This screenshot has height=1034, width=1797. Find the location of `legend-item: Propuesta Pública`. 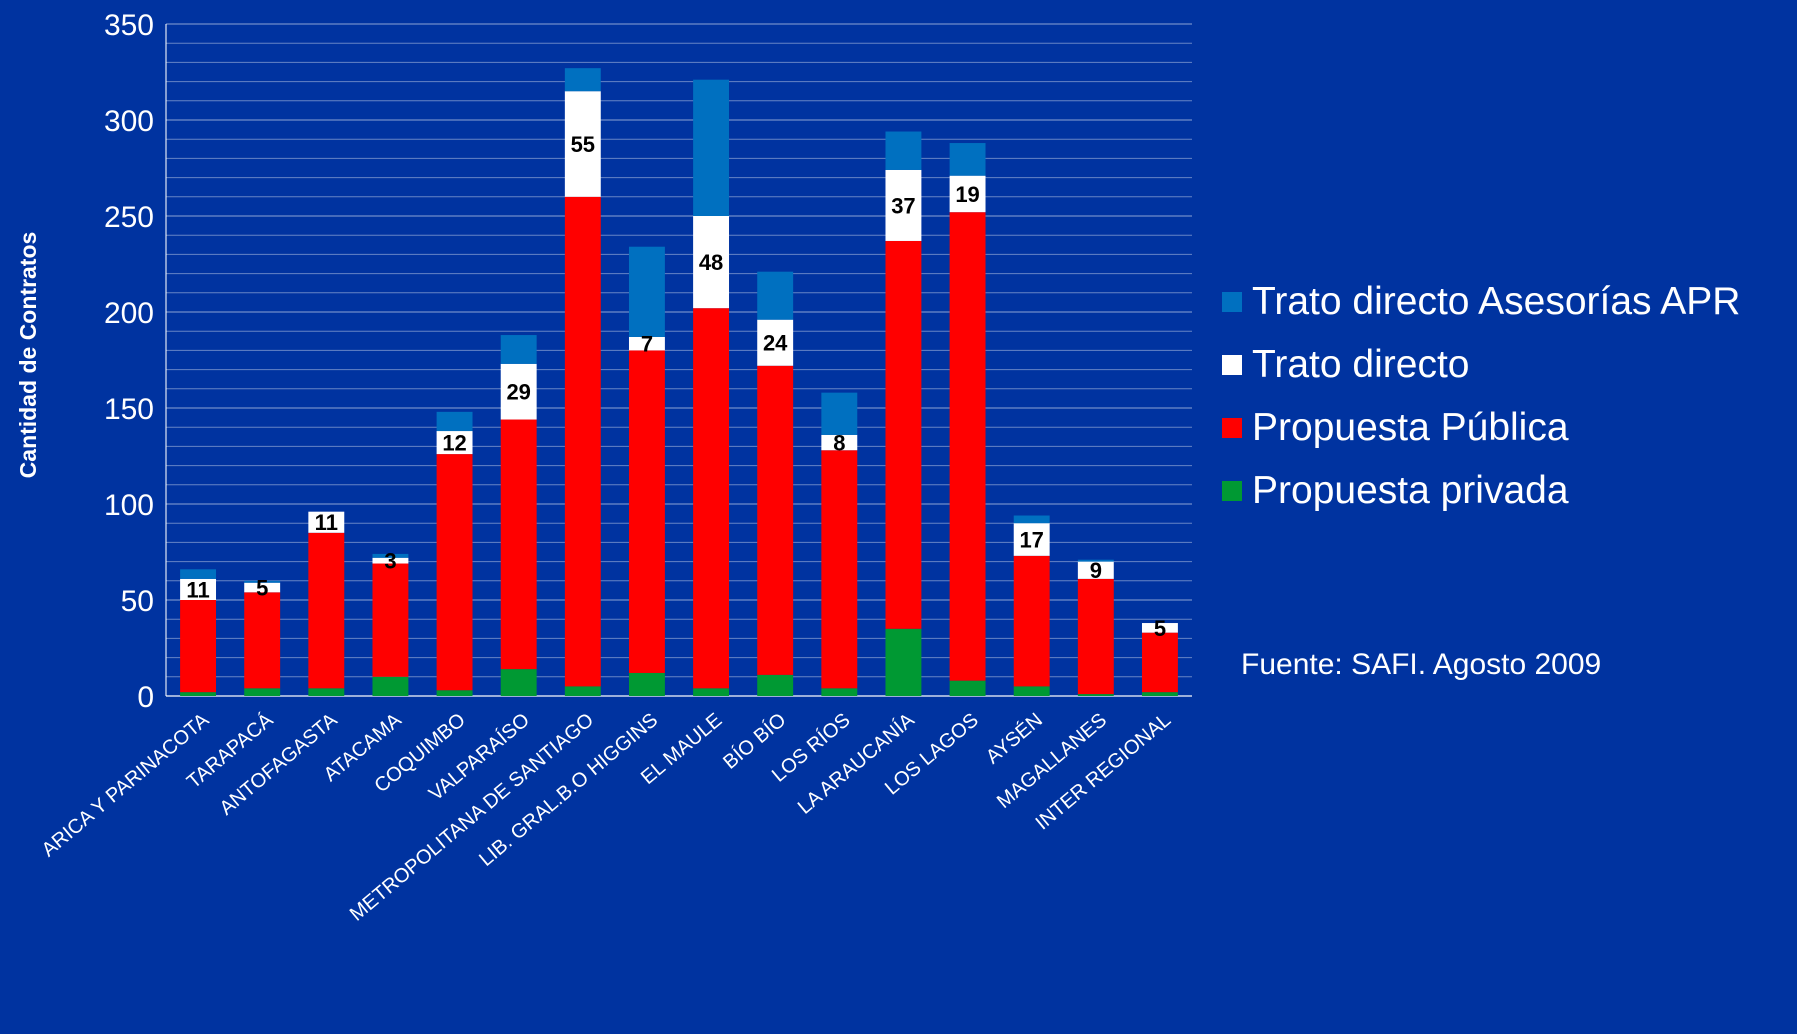

legend-item: Propuesta Pública is located at coordinates (1481, 427).